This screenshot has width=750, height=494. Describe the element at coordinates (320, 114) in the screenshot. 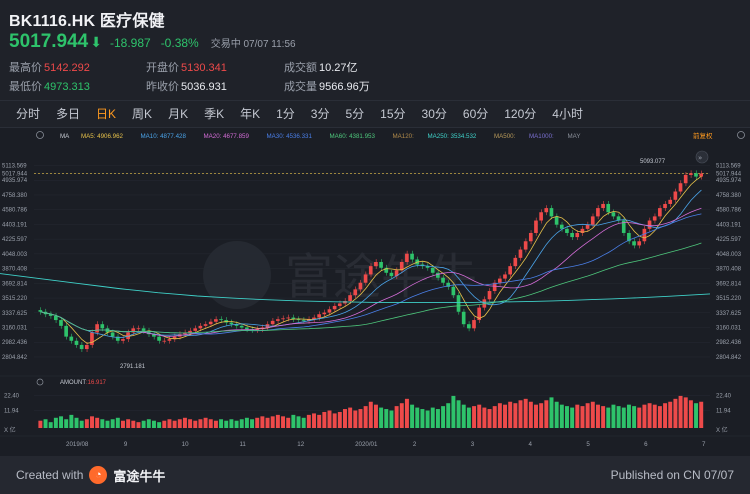

I see `tab-8: 3分` at that location.